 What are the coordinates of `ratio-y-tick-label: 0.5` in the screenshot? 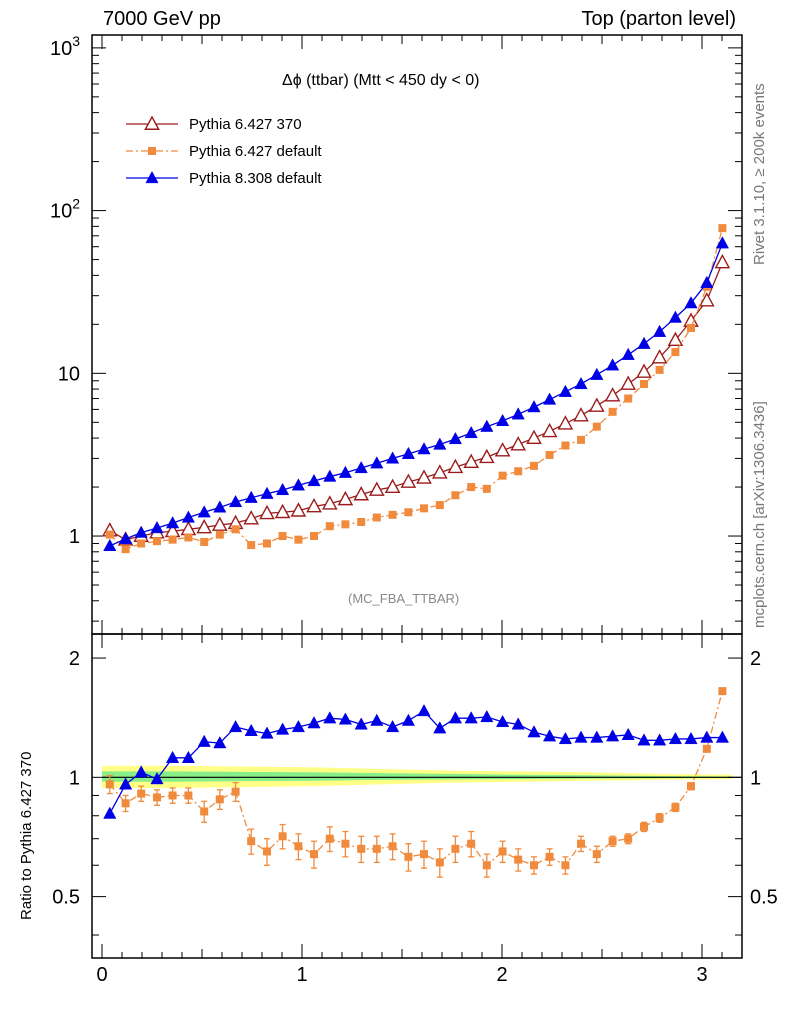 It's located at (66, 898).